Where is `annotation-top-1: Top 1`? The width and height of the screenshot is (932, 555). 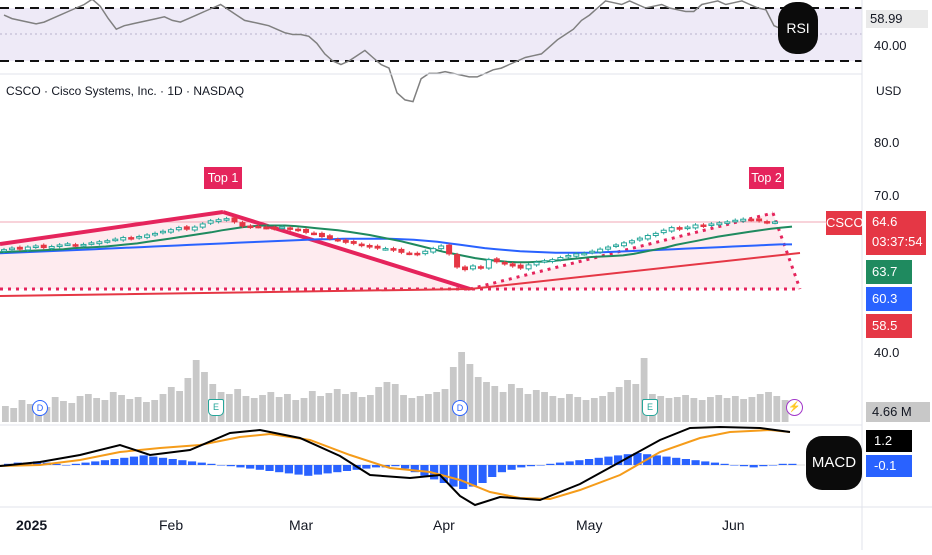 annotation-top-1: Top 1 is located at coordinates (223, 178).